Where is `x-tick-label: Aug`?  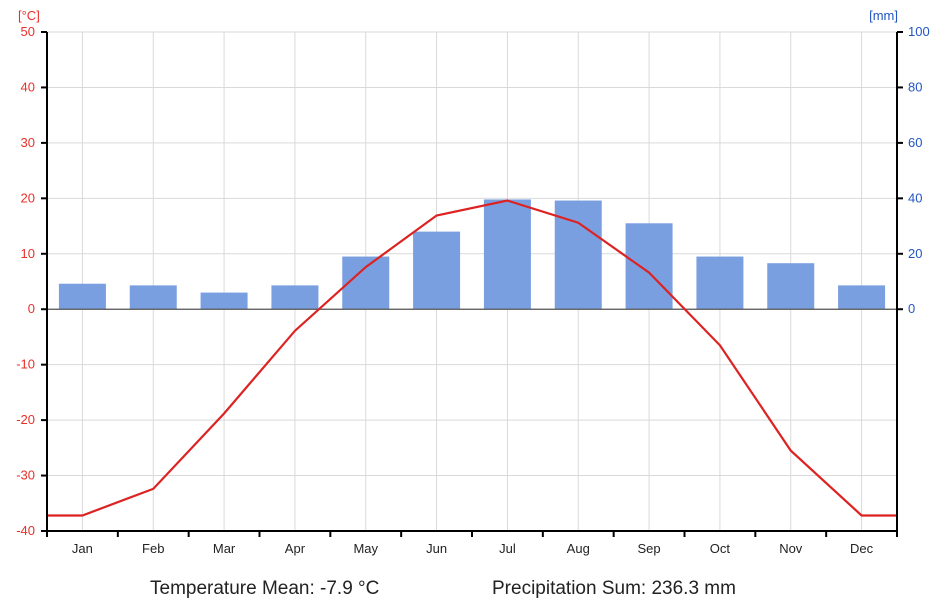 x-tick-label: Aug is located at coordinates (578, 548).